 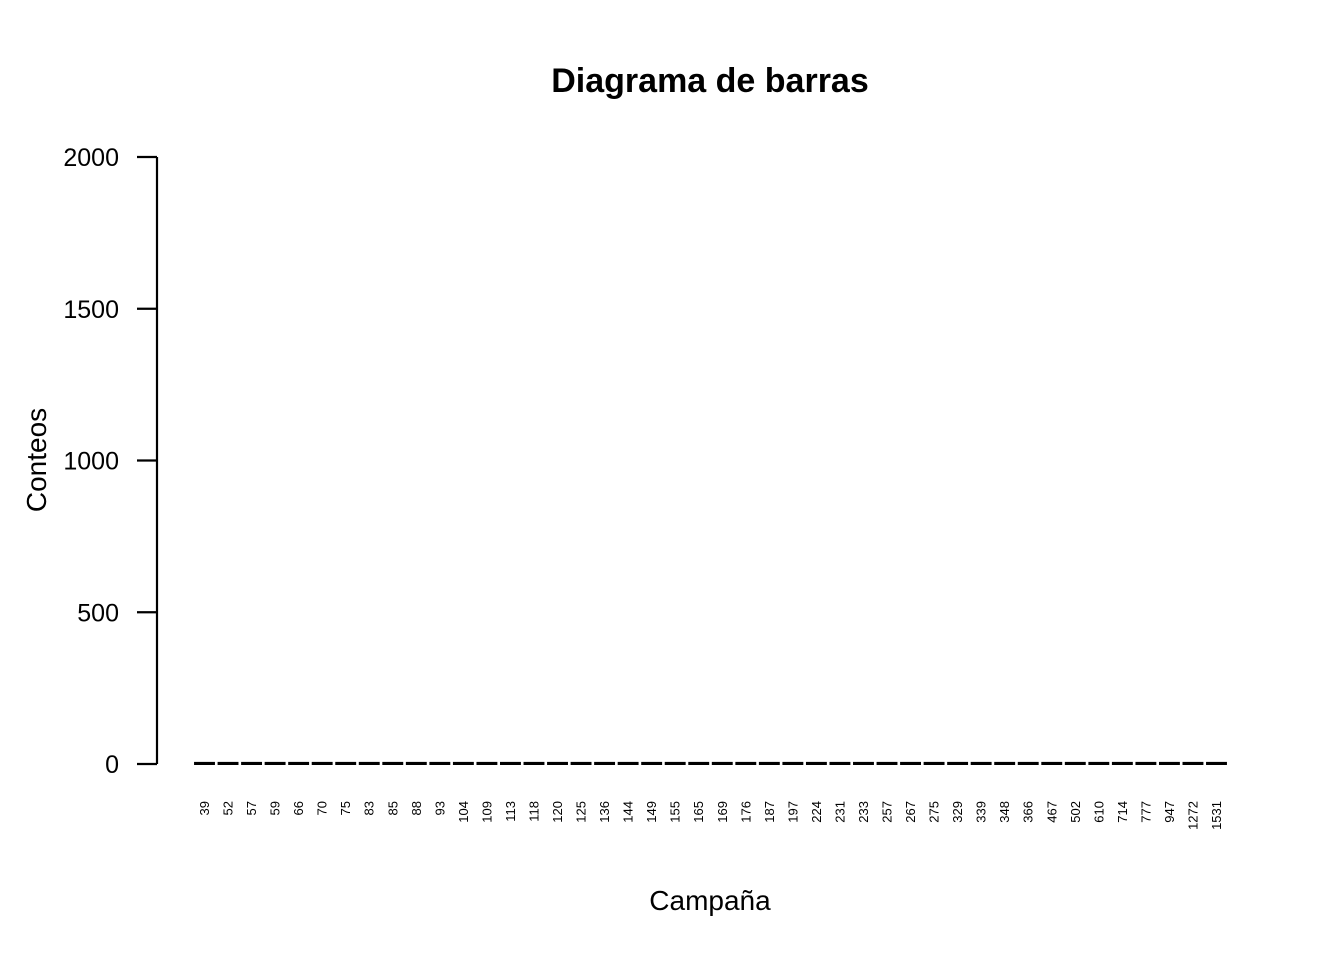 What do you see at coordinates (463, 812) in the screenshot?
I see `x-tick-label: 104` at bounding box center [463, 812].